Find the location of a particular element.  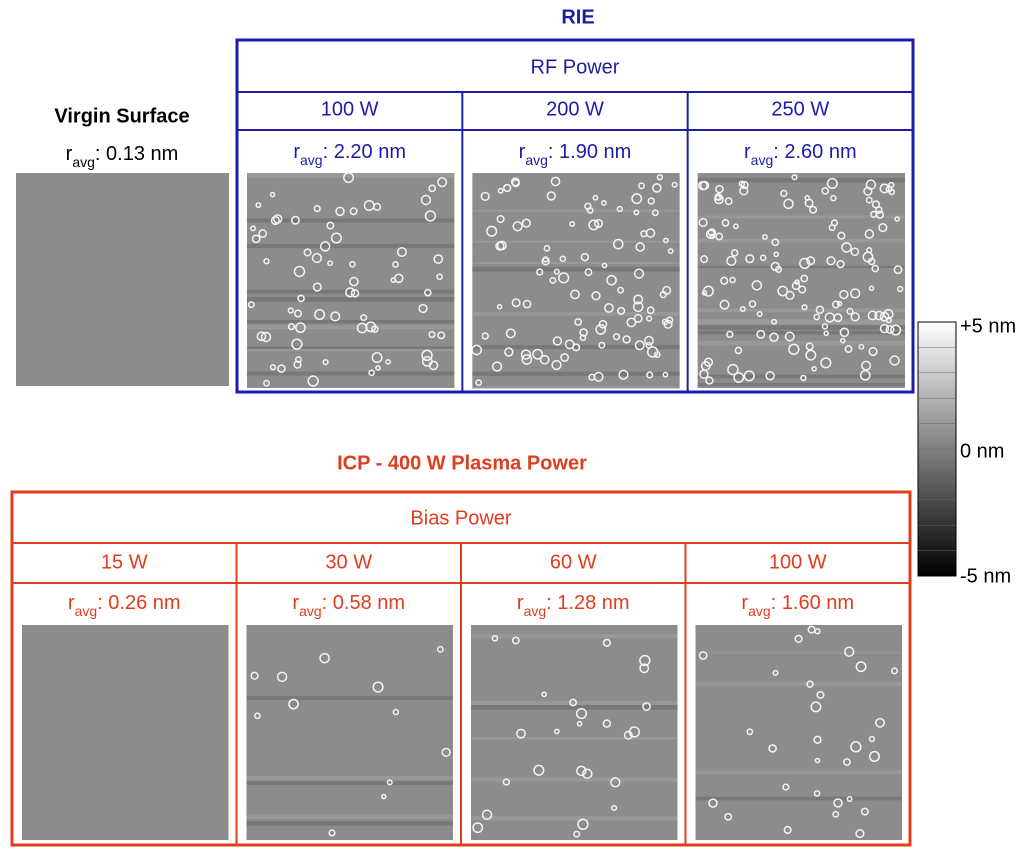

colorbar-label: 0 nm is located at coordinates (982, 451).